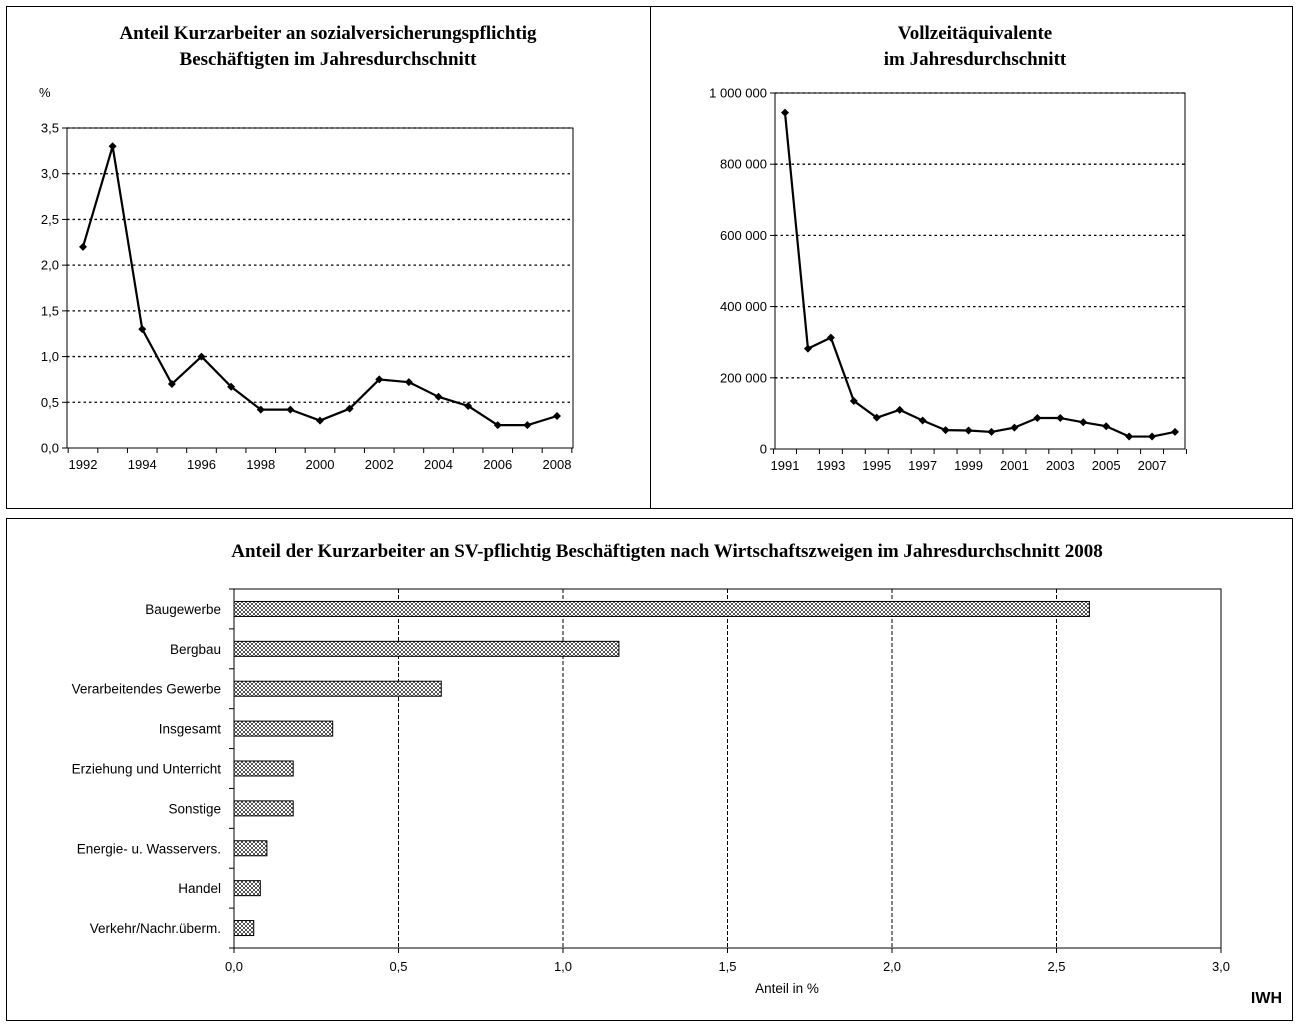 This screenshot has height=1025, width=1297. I want to click on chart1-title-line2: Beschäftigten im Jahresdurchschnitt, so click(329, 59).